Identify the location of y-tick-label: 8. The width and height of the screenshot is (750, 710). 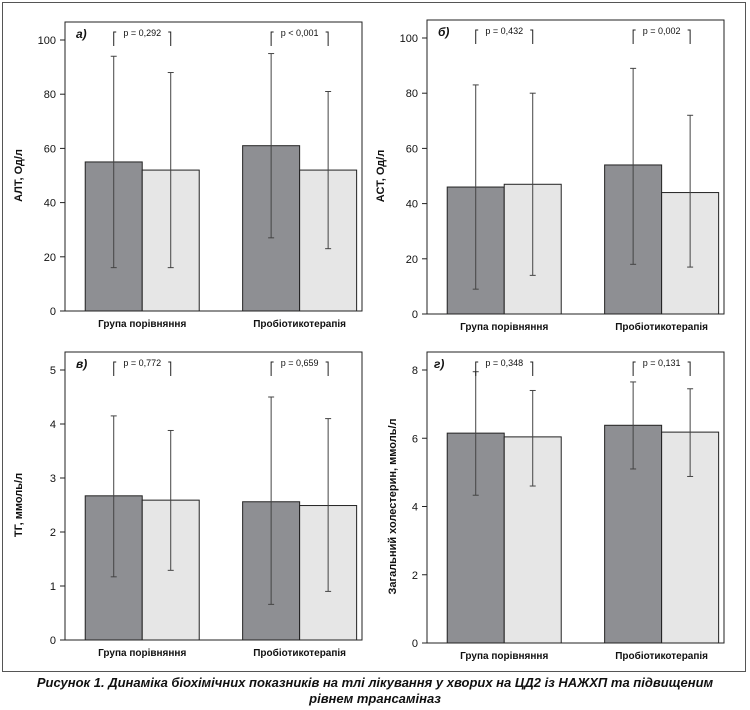
(415, 371).